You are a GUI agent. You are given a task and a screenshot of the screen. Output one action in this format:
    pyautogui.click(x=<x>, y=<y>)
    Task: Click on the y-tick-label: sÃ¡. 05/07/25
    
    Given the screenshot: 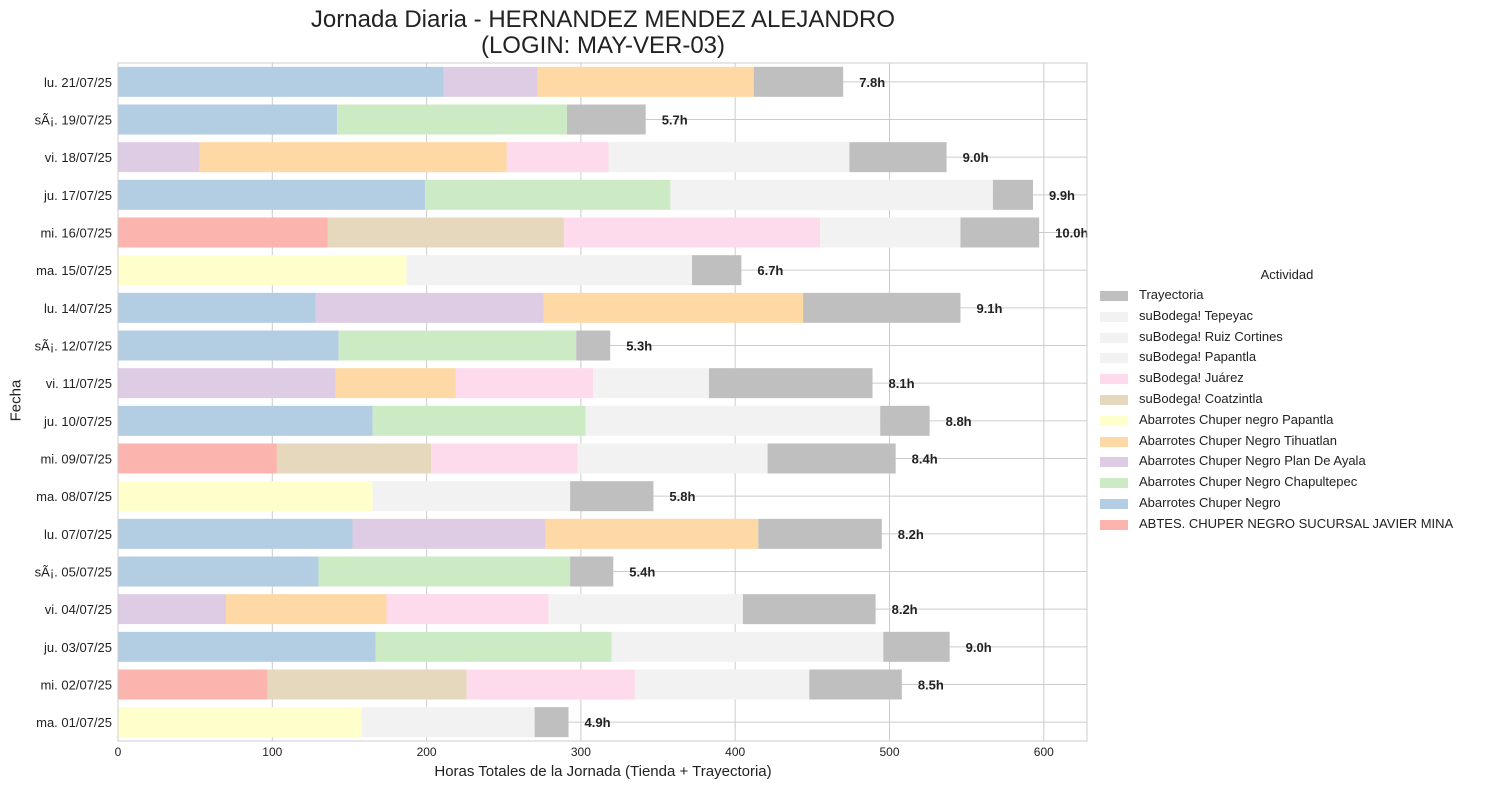 What is the action you would take?
    pyautogui.click(x=73, y=572)
    